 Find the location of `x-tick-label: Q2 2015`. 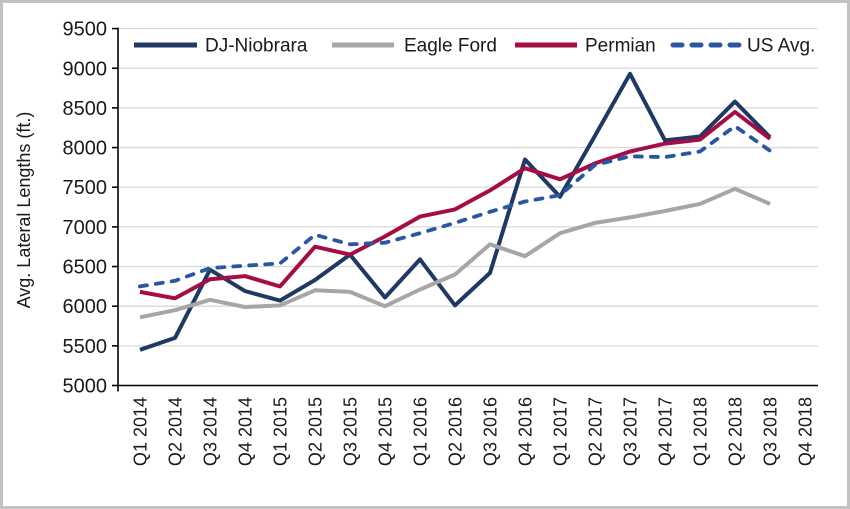

x-tick-label: Q2 2015 is located at coordinates (316, 431).